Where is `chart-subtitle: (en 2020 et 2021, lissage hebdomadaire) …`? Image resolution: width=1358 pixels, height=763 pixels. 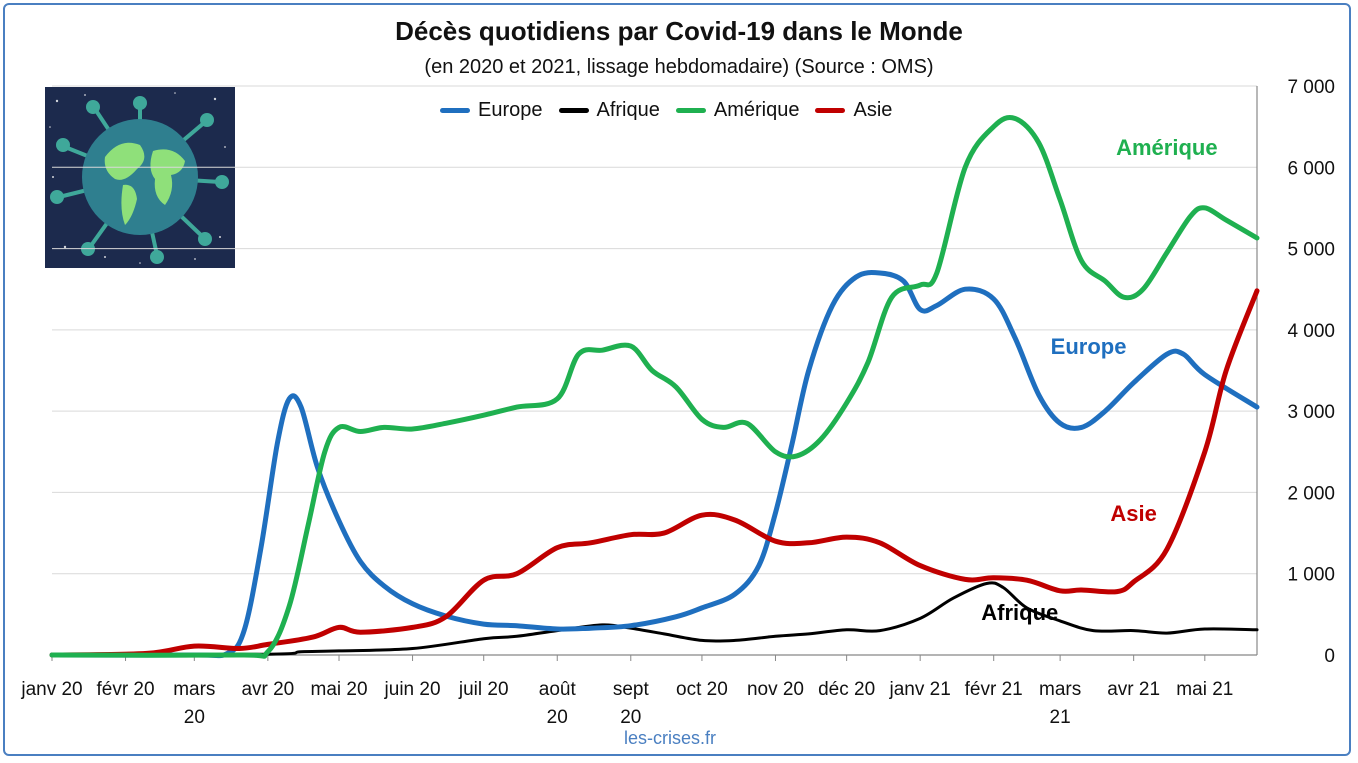
chart-subtitle: (en 2020 et 2021, lissage hebdomadaire) … is located at coordinates (679, 67).